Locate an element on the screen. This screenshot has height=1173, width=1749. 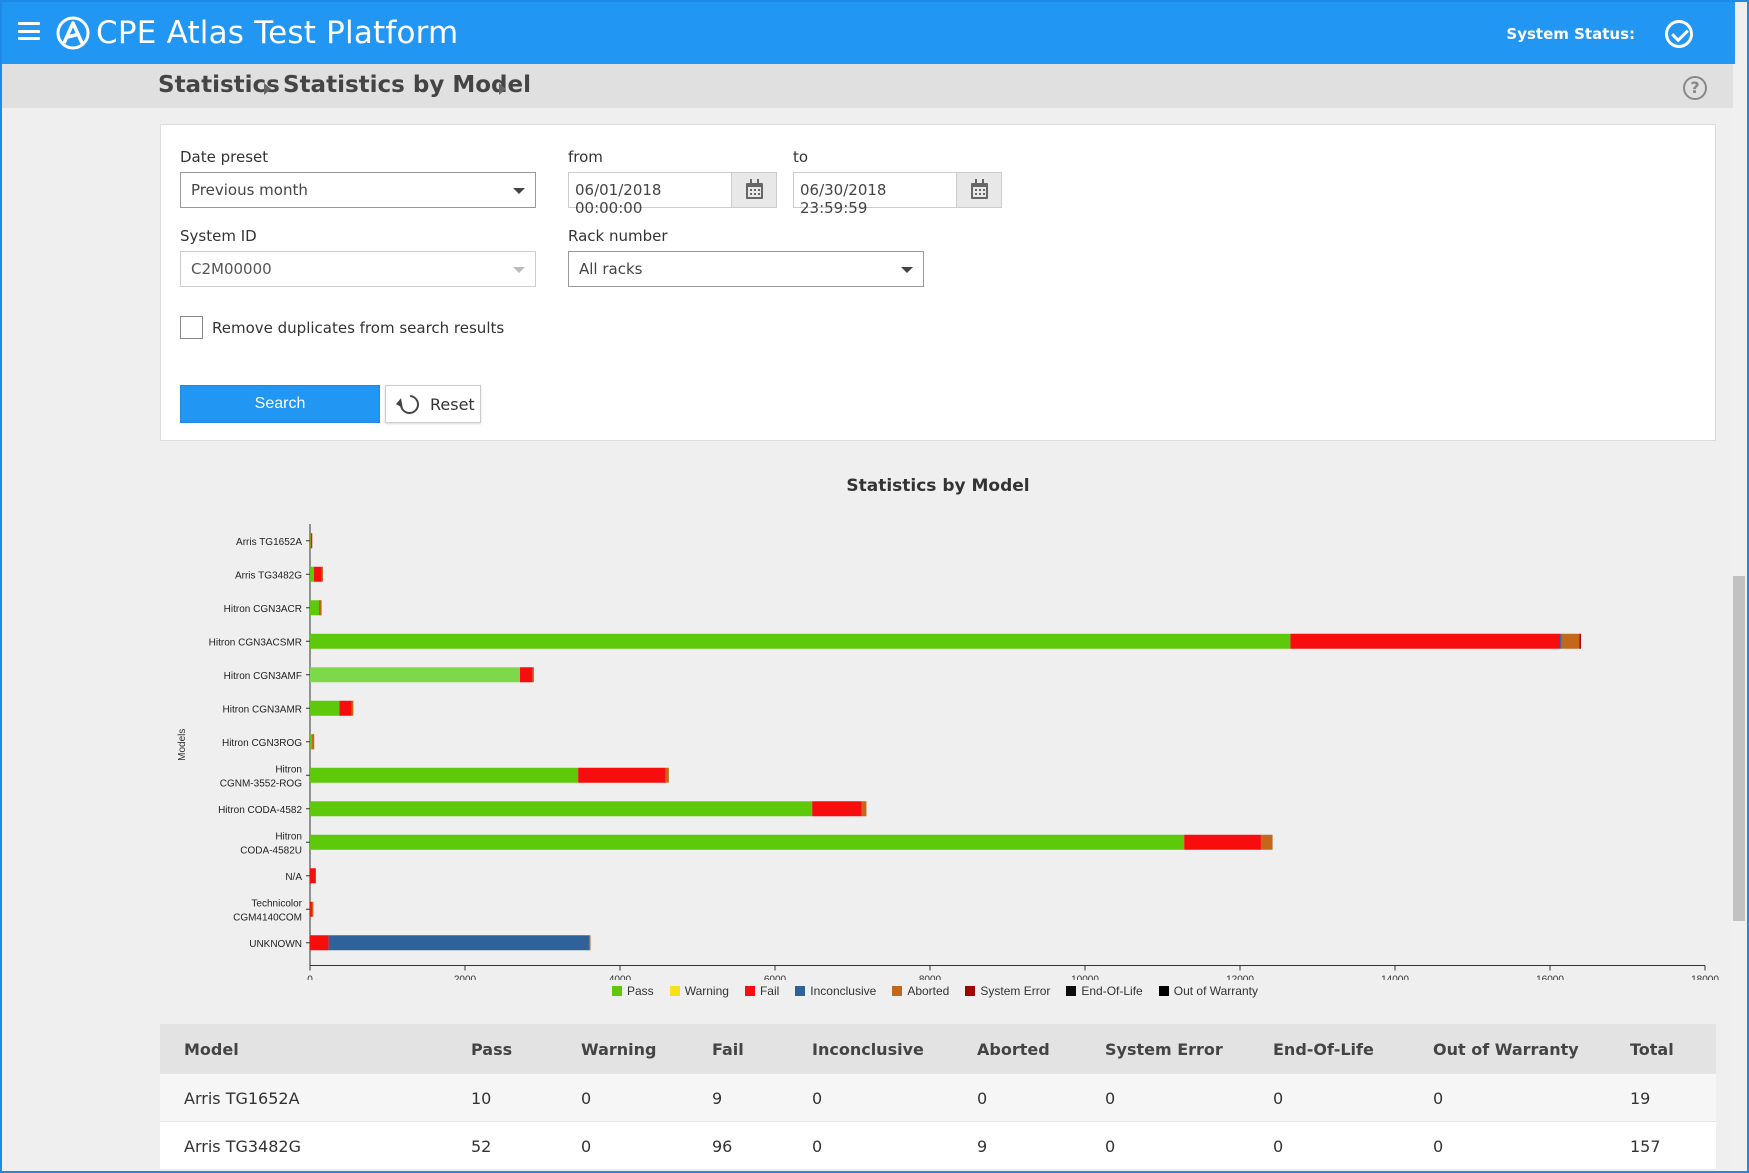
system-id-select: C2M00000 is located at coordinates (358, 269).